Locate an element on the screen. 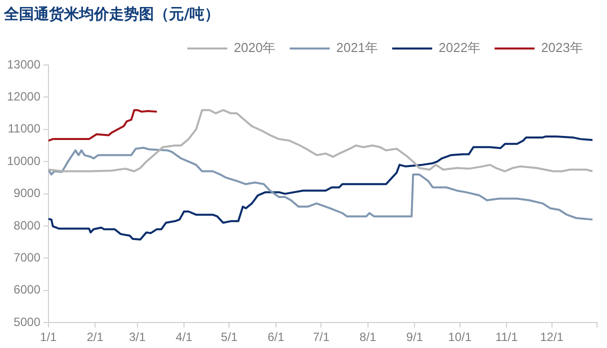 This screenshot has width=607, height=348. x-tick-label: 5/1 is located at coordinates (229, 337).